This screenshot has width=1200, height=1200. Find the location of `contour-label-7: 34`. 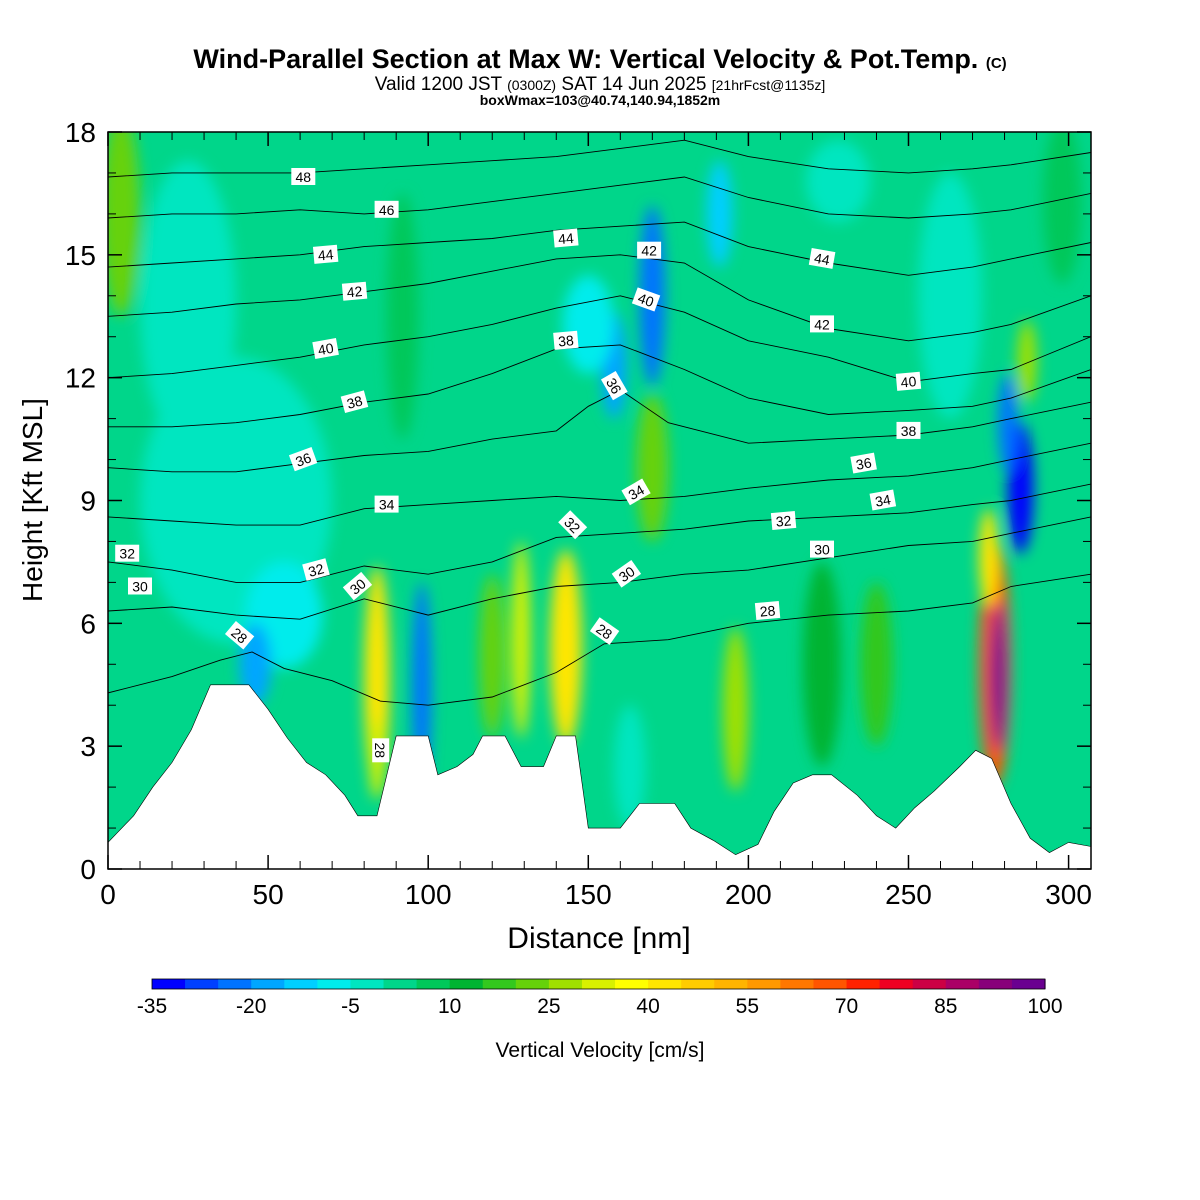

contour-label-7: 34 is located at coordinates (386, 504).